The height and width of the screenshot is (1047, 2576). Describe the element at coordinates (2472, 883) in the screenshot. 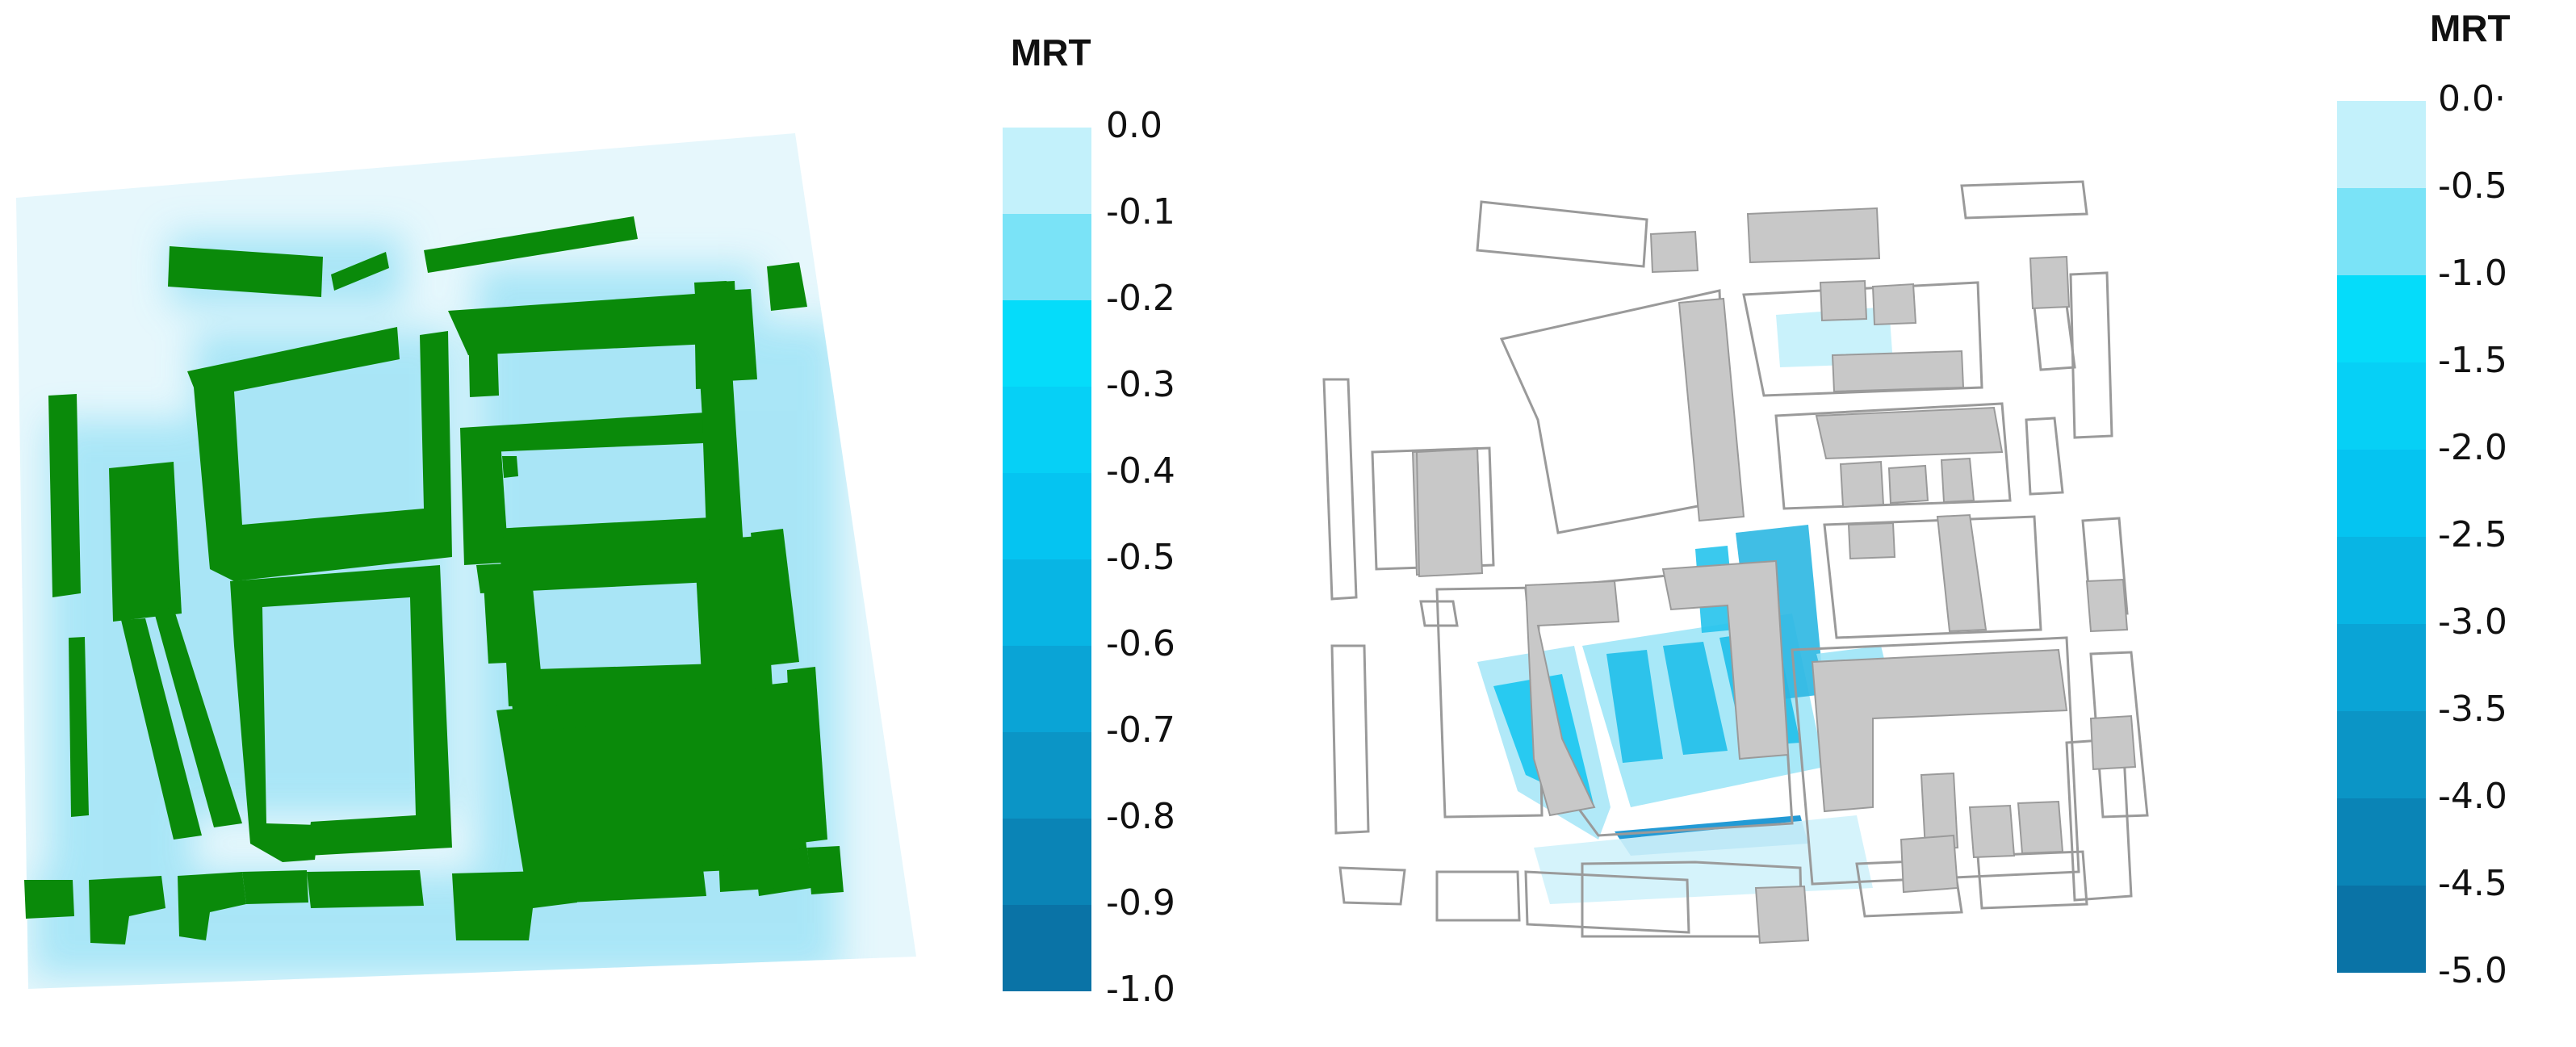

I see `right-legend-tick-label: -4.5` at that location.